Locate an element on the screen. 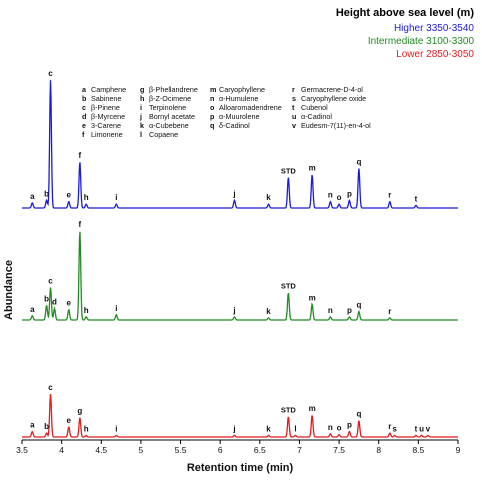  x-tick-label-11: 8.5 is located at coordinates (418, 450).